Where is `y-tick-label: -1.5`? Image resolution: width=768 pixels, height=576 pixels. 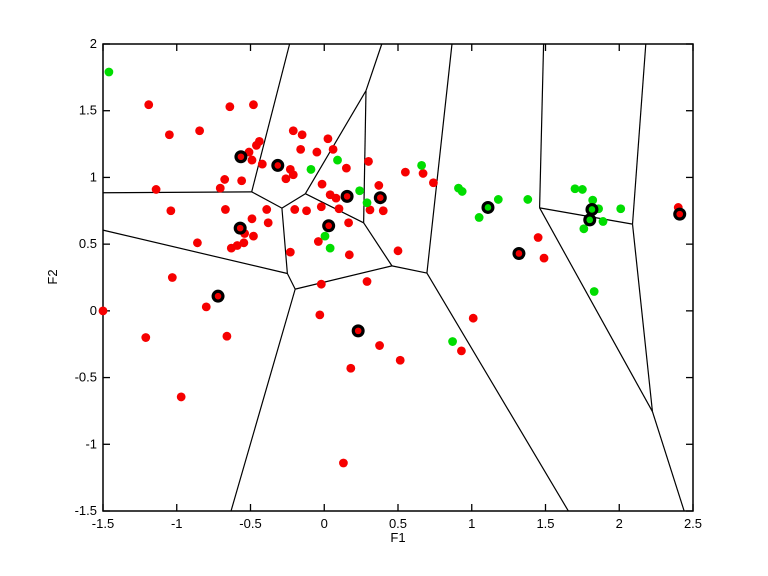
y-tick-label: -1.5 is located at coordinates (86, 510).